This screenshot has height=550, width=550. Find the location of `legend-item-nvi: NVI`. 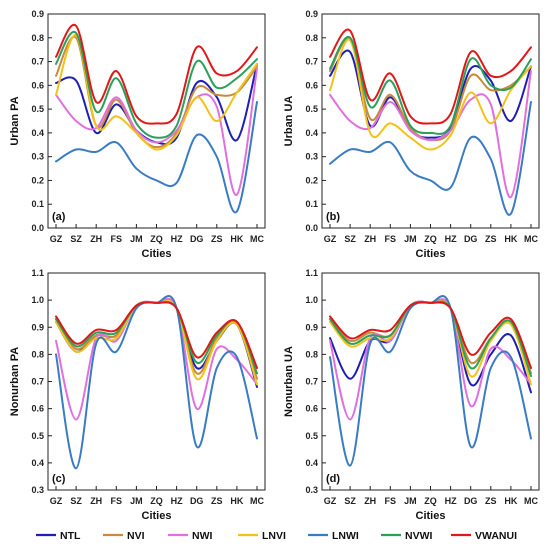

legend-item-nvi: NVI is located at coordinates (124, 536).